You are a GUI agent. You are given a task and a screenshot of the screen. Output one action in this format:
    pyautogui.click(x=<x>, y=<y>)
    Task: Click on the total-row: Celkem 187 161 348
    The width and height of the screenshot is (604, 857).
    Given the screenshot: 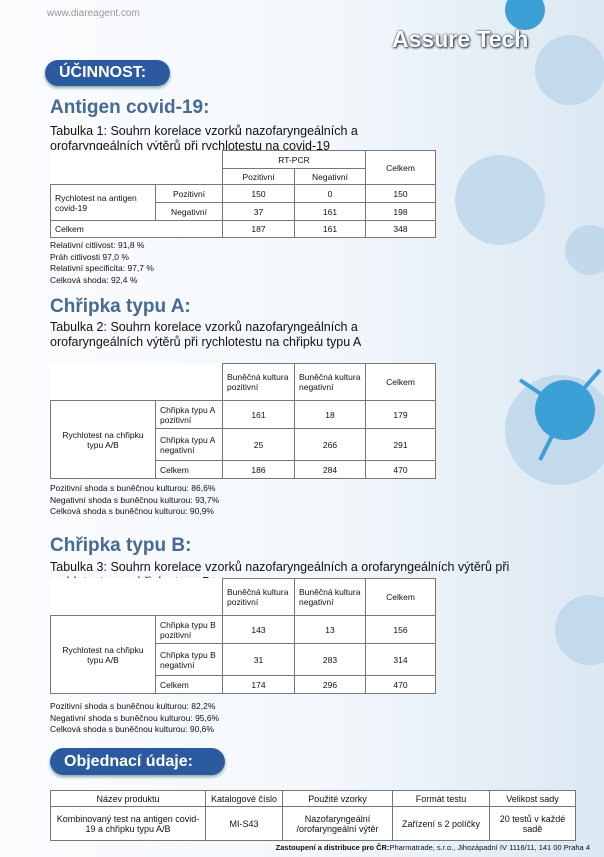 What is the action you would take?
    pyautogui.click(x=243, y=229)
    